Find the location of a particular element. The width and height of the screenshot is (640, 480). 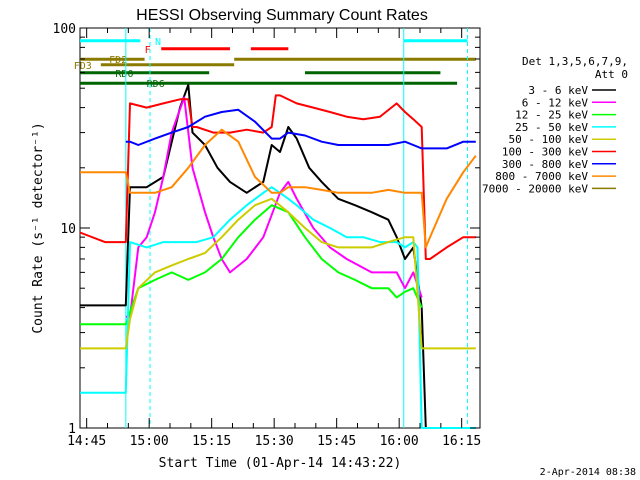

footer-date: 2-Apr-2014 08:38 is located at coordinates (588, 472).